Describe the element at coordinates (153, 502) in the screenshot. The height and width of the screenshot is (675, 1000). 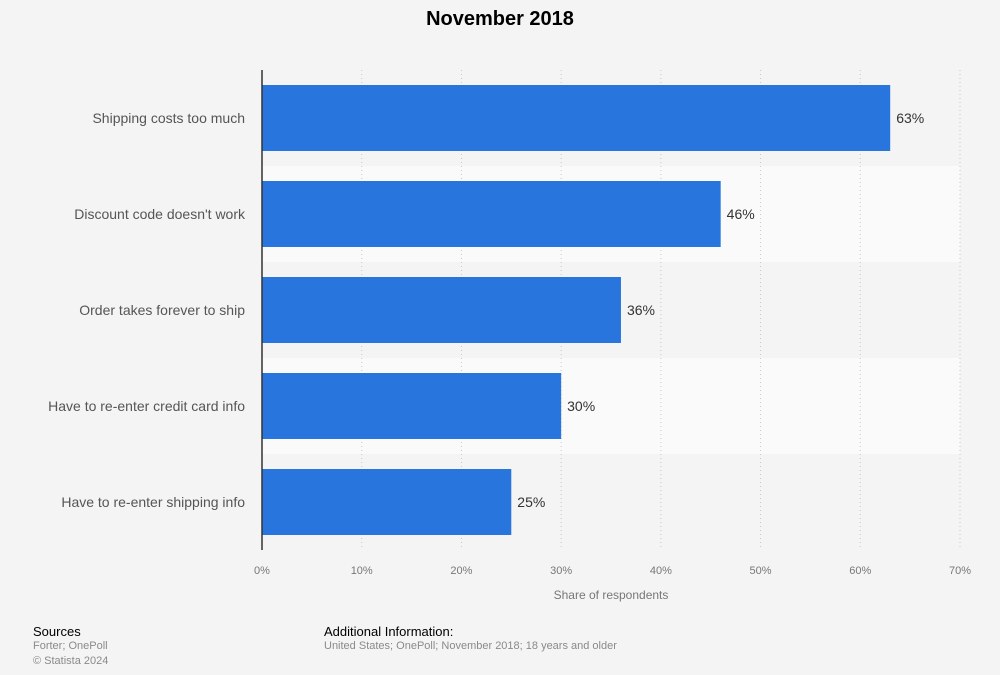
I see `category-label: Have to re-enter shipping info` at that location.